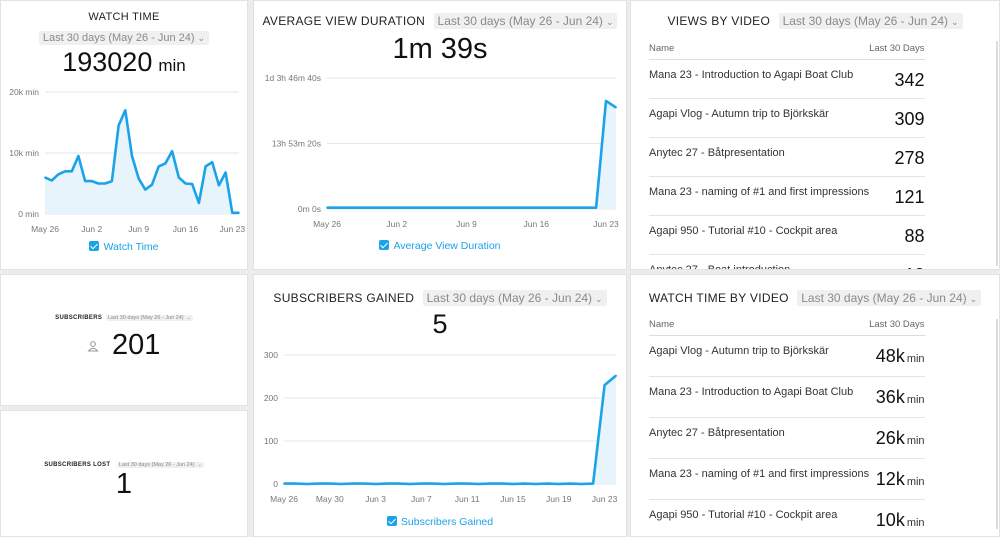  What do you see at coordinates (275, 484) in the screenshot?
I see `y-tick-label: 0` at bounding box center [275, 484].